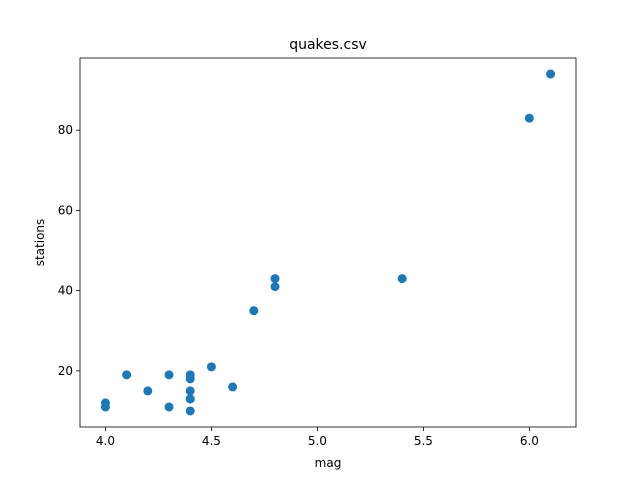 The height and width of the screenshot is (480, 640). I want to click on chart-title: quakes.csv, so click(328, 45).